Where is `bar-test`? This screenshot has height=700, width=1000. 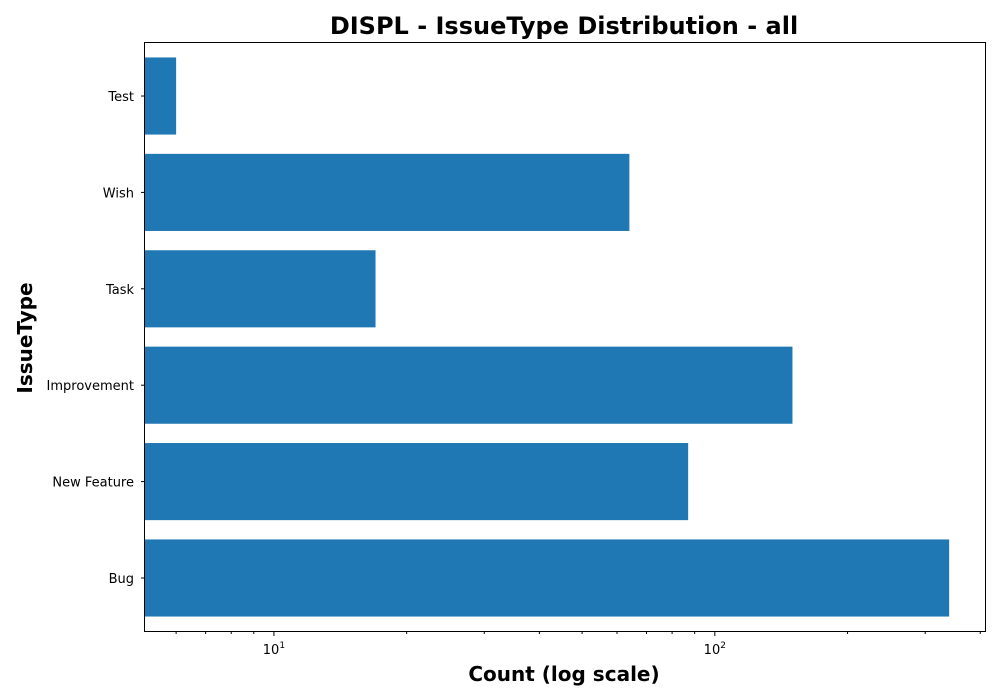
bar-test is located at coordinates (161, 96).